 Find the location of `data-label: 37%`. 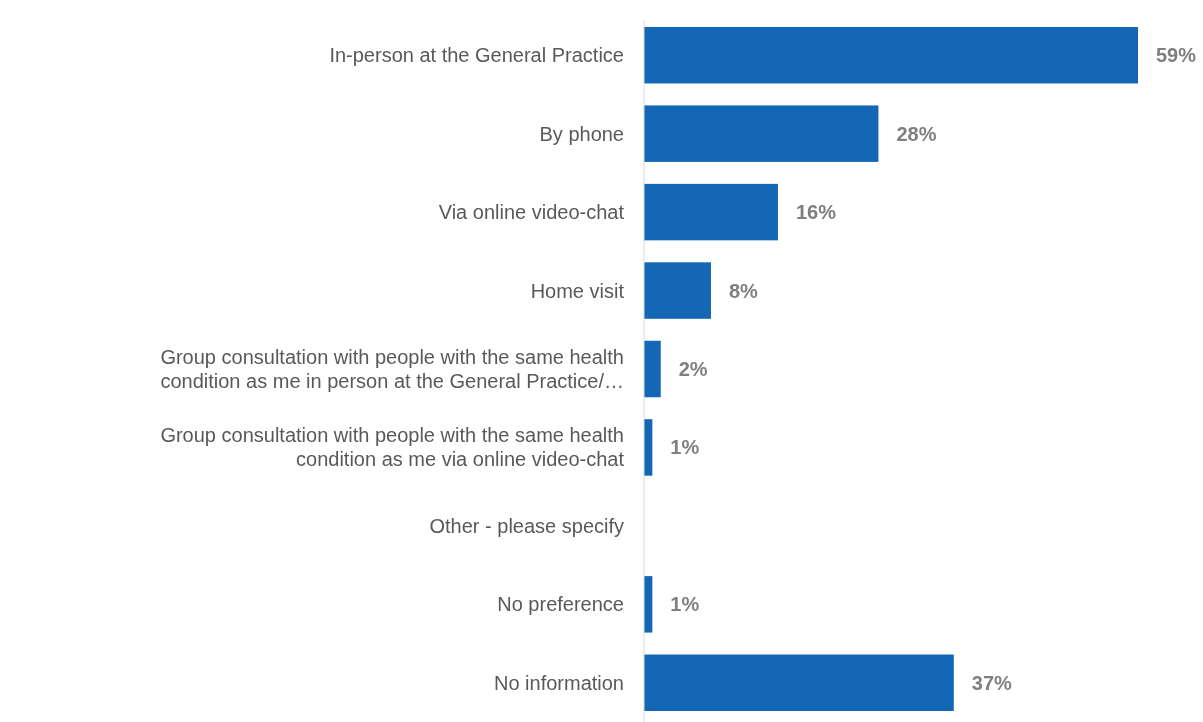

data-label: 37% is located at coordinates (992, 682).